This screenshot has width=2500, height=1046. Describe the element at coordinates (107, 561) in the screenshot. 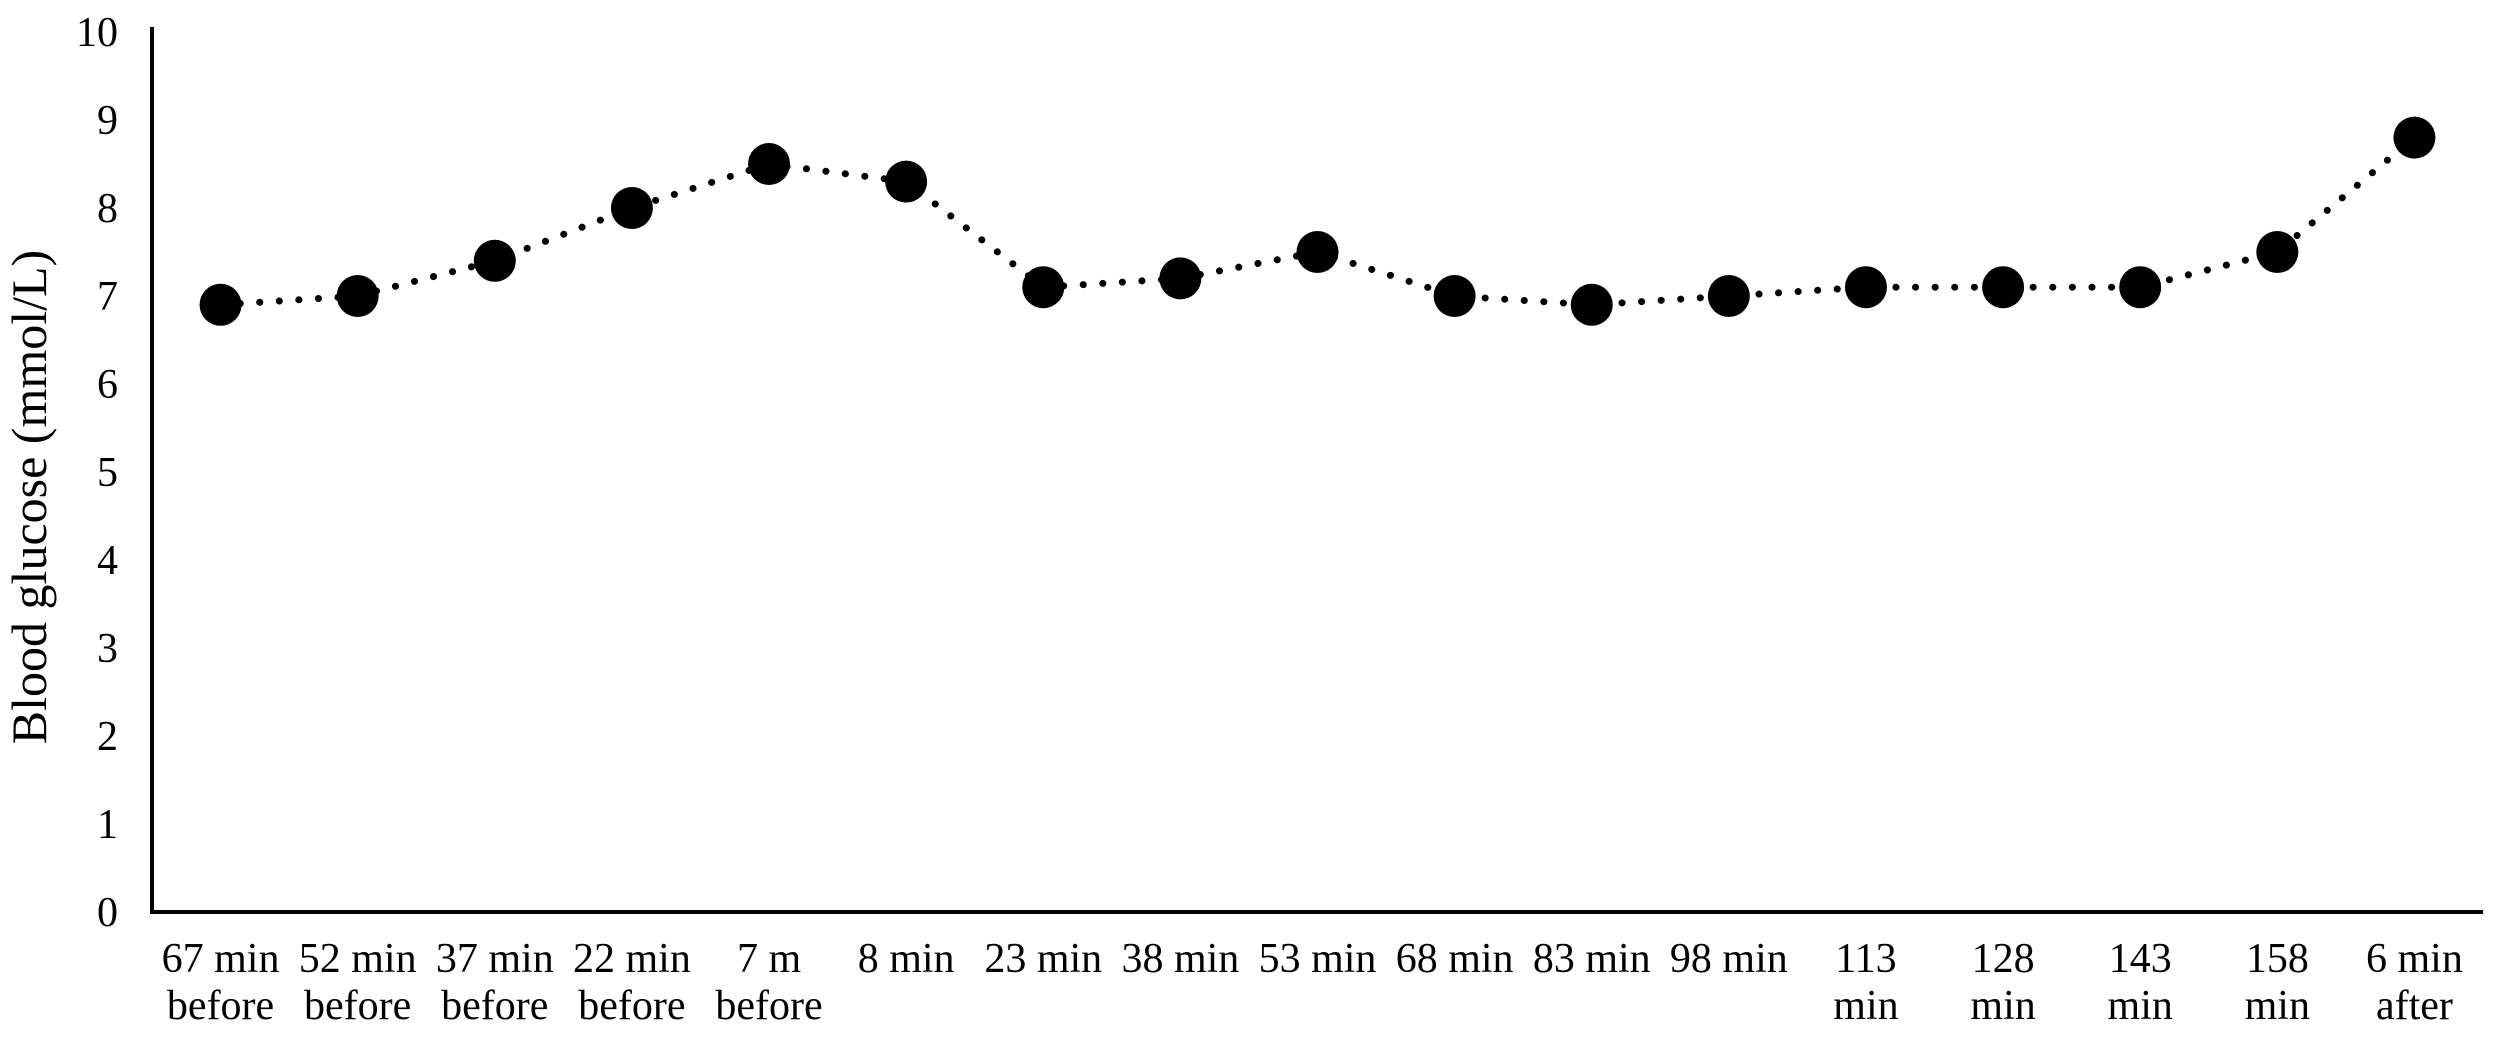

I see `y-tick-label: 4` at that location.